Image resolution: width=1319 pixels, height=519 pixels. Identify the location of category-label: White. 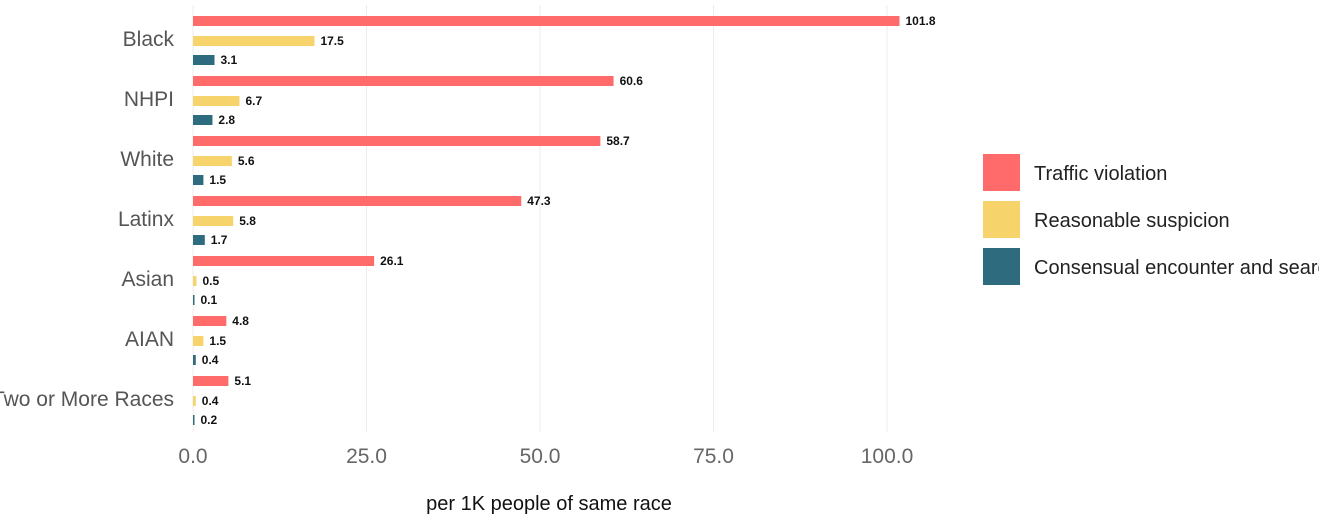
(147, 159).